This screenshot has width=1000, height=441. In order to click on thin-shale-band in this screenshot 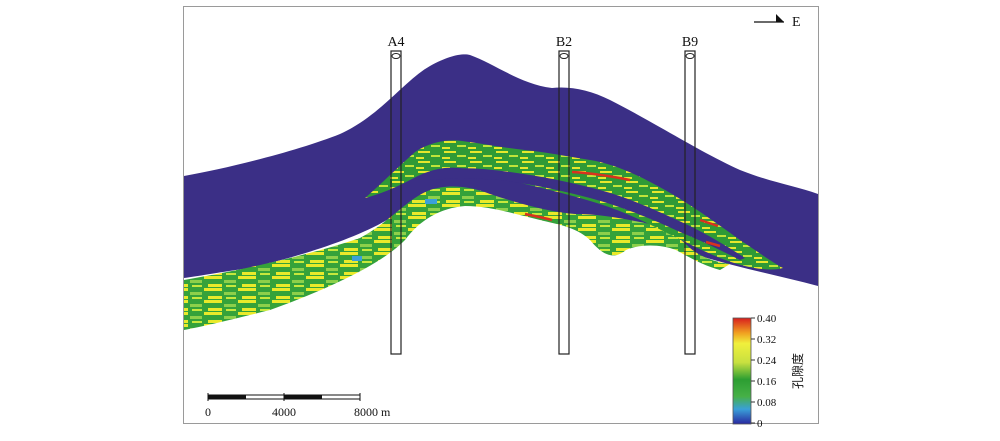, I will do `click(587, 214)`.